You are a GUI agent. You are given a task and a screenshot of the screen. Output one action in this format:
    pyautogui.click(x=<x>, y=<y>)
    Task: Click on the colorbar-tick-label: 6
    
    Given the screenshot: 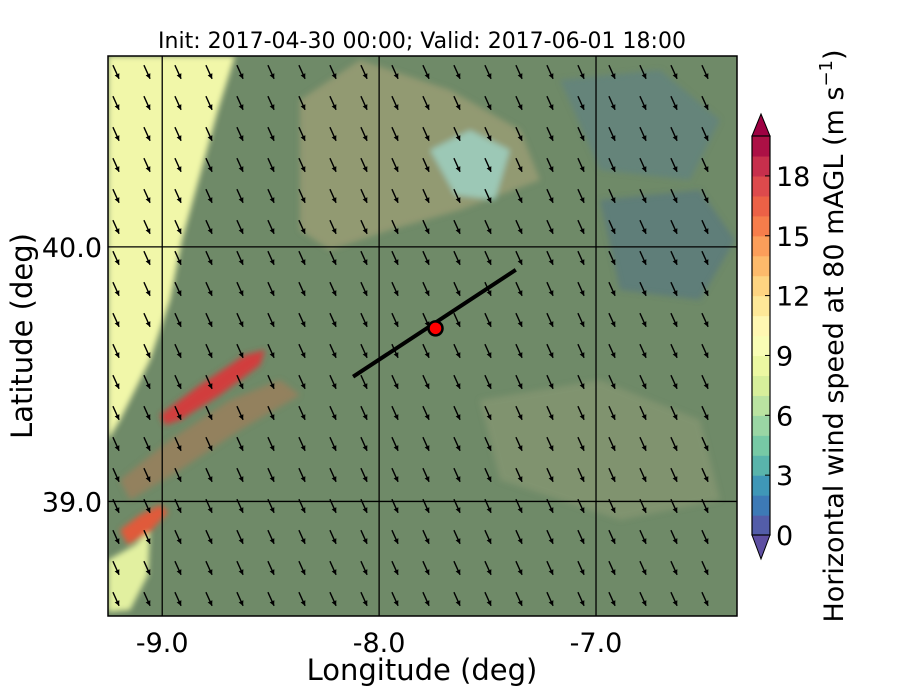 What is the action you would take?
    pyautogui.click(x=784, y=416)
    